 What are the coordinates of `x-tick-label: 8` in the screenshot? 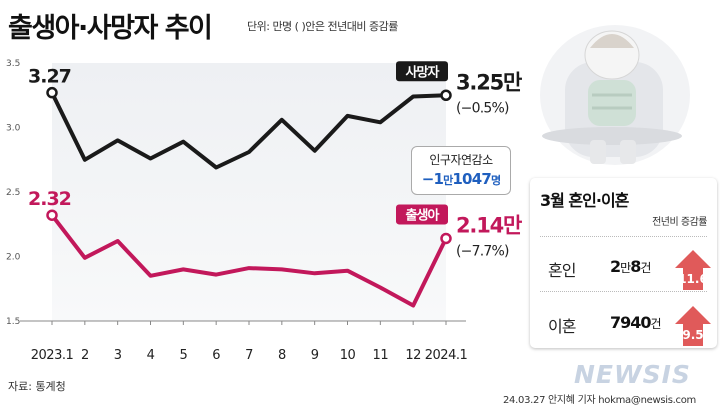 It's located at (282, 355).